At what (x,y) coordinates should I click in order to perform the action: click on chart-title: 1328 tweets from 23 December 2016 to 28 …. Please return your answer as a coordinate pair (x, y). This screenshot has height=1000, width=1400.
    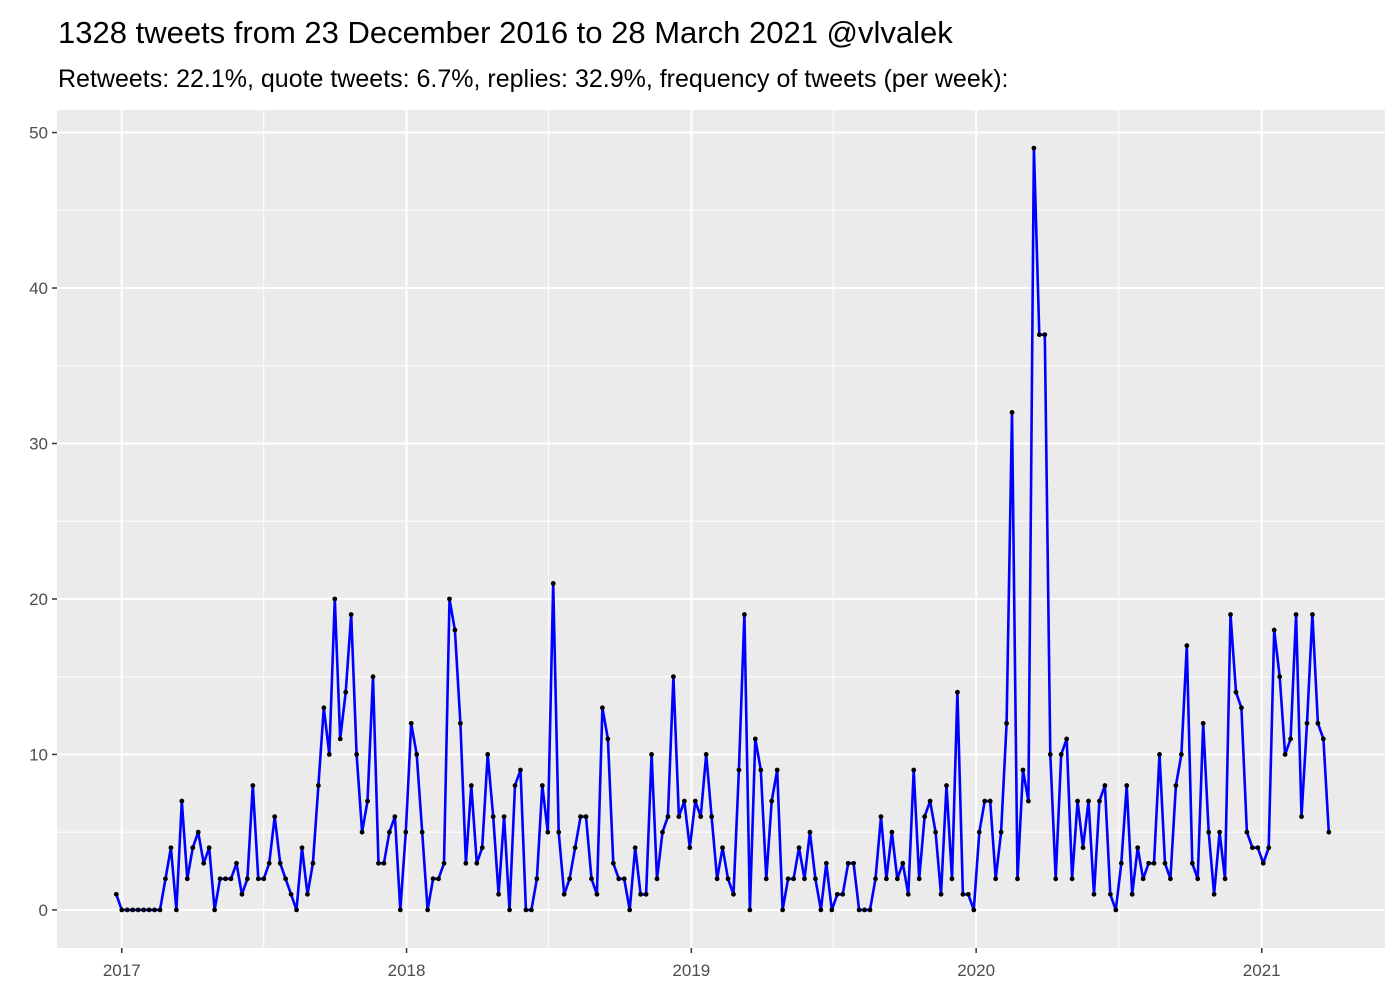
    Looking at the image, I should click on (505, 32).